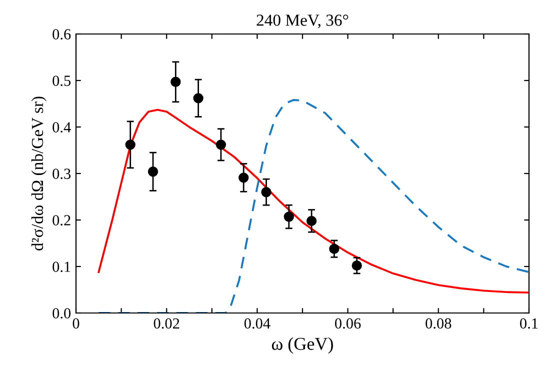 This screenshot has width=546, height=381. What do you see at coordinates (61, 220) in the screenshot?
I see `y-tick-label: 0.2` at bounding box center [61, 220].